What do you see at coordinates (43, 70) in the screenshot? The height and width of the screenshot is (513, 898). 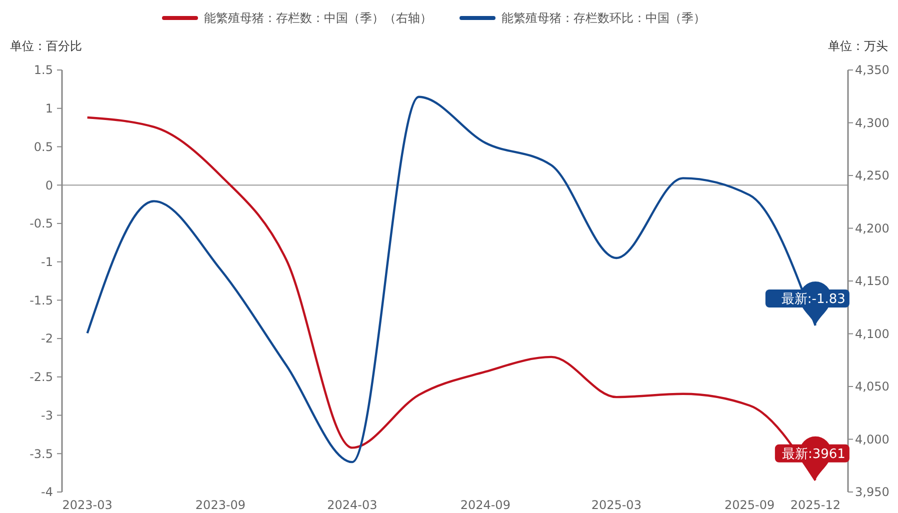 I see `y-tick-label: 1.5` at bounding box center [43, 70].